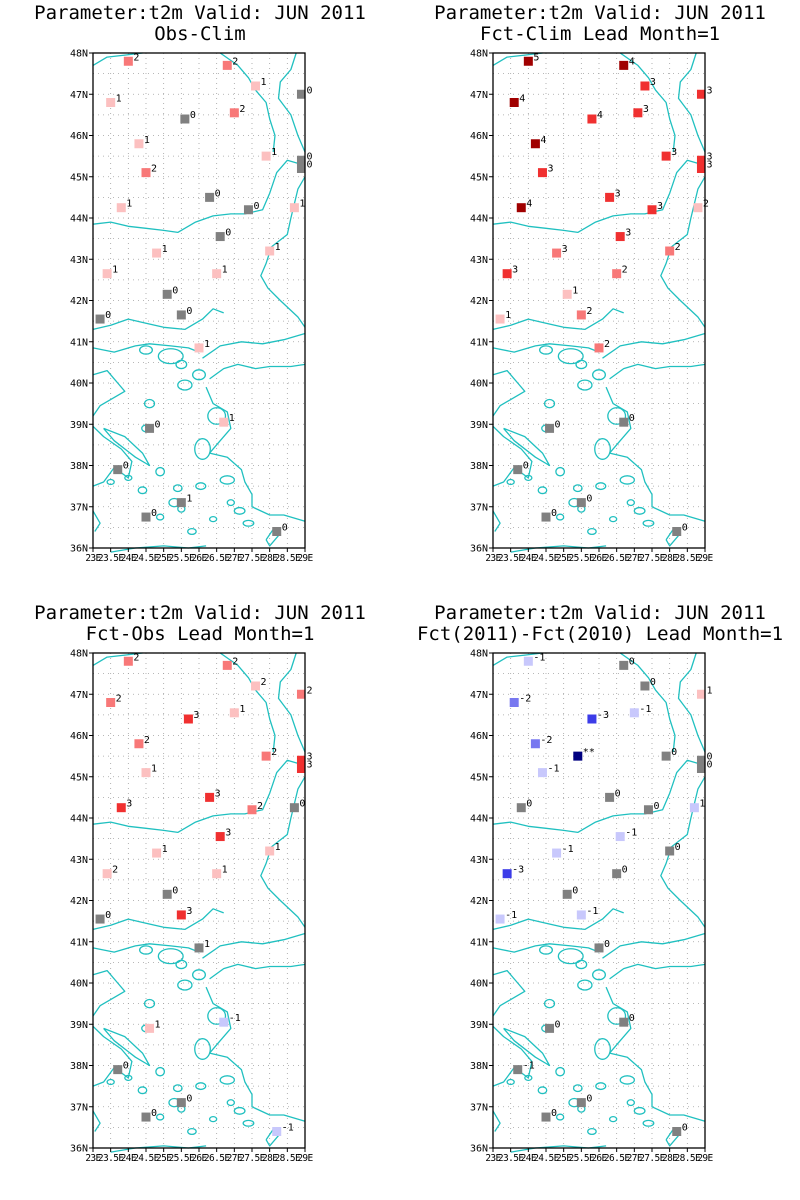 The image size is (800, 1200). What do you see at coordinates (270, 1158) in the screenshot?
I see `lon-tick-label: 28E` at bounding box center [270, 1158].